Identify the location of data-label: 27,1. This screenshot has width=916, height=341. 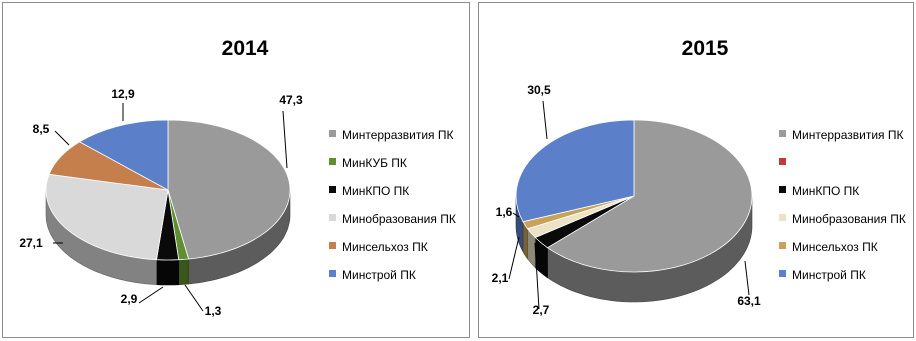
(31, 243).